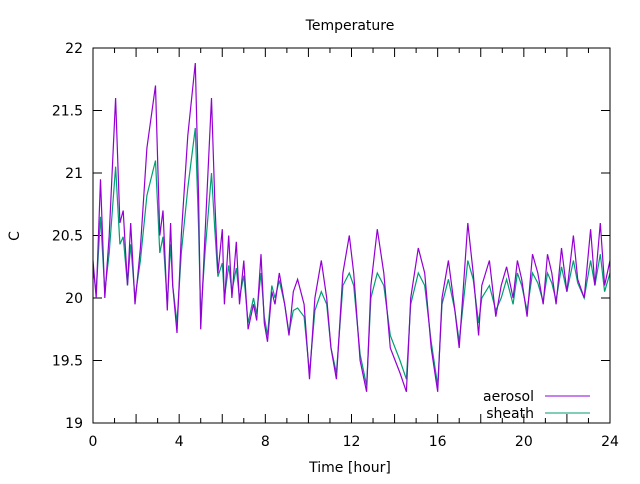 The height and width of the screenshot is (484, 640). What do you see at coordinates (74, 49) in the screenshot?
I see `y-tick-label: 22` at bounding box center [74, 49].